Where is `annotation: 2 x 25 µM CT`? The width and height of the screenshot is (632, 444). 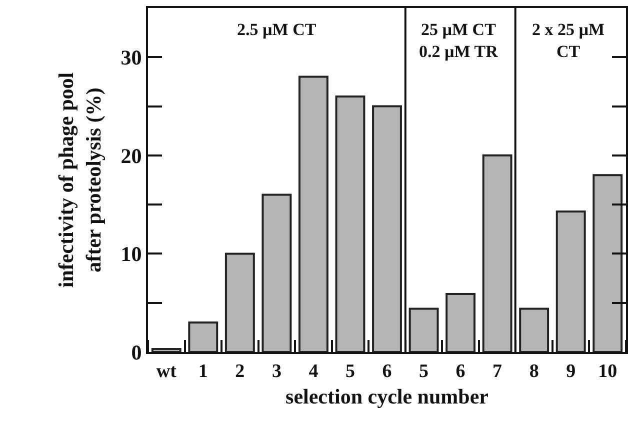 annotation: 2 x 25 µM CT is located at coordinates (568, 41).